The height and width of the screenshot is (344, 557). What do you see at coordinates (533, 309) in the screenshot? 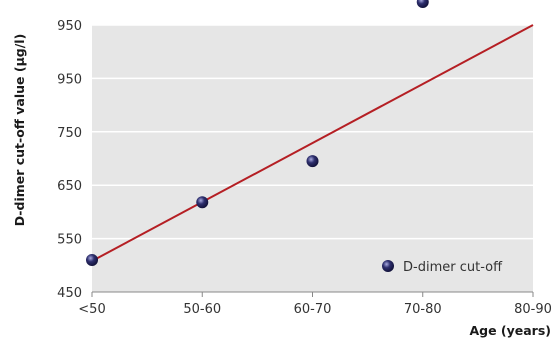
I see `x-tick-label: 80-90` at bounding box center [533, 309].